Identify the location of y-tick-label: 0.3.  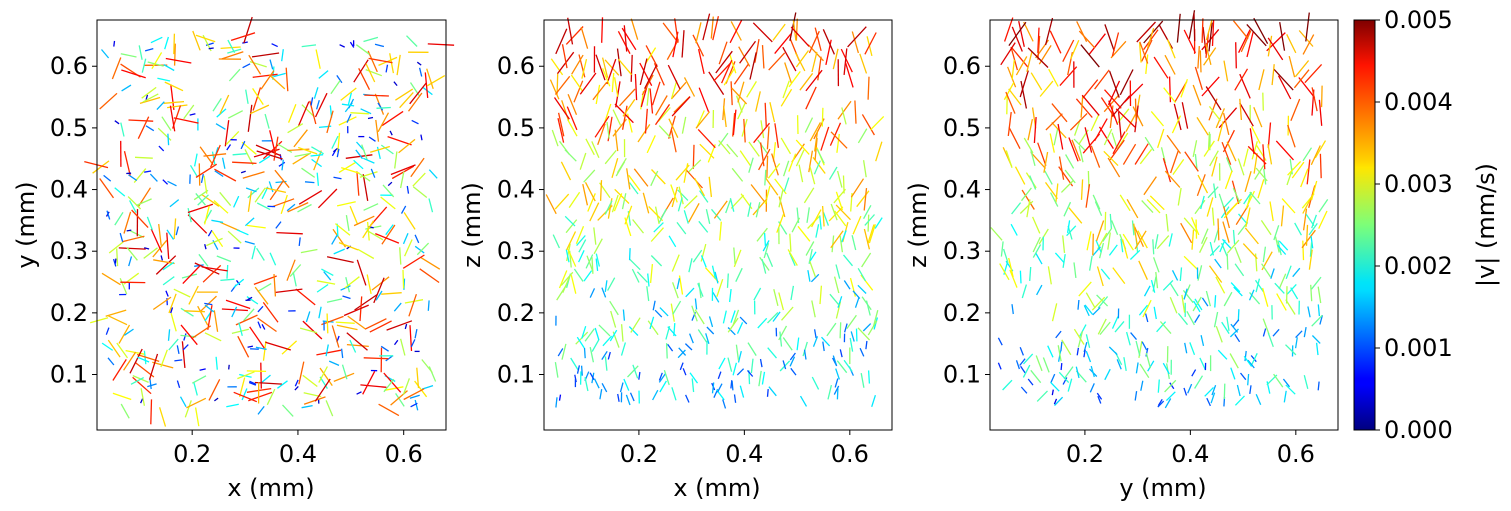
(962, 251).